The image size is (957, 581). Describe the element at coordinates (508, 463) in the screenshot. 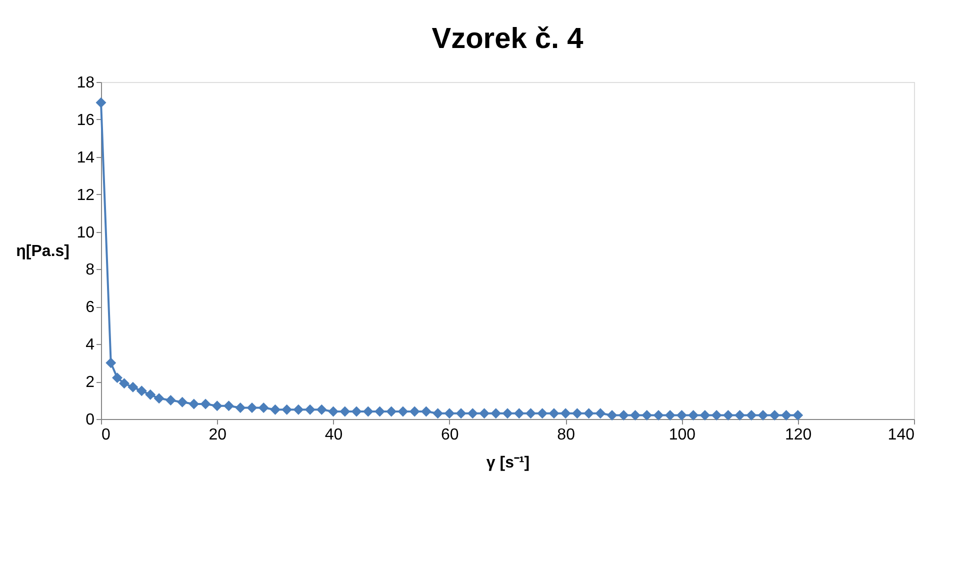

I see `x-axis-title: γ [s⁻¹]` at that location.